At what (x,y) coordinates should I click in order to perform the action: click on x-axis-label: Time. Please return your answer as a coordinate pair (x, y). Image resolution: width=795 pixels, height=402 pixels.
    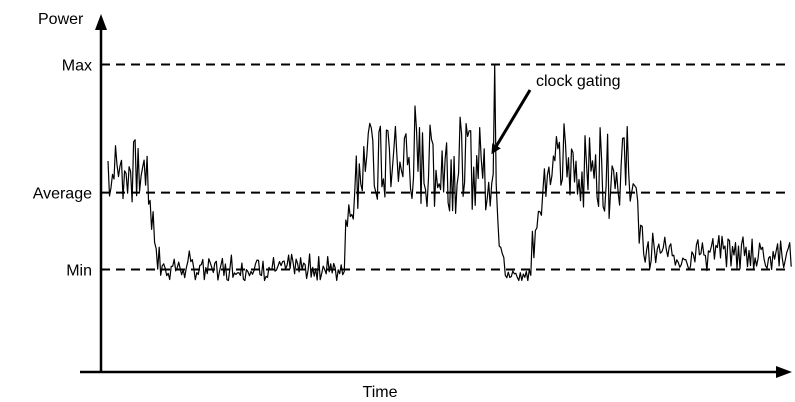
    Looking at the image, I should click on (380, 392).